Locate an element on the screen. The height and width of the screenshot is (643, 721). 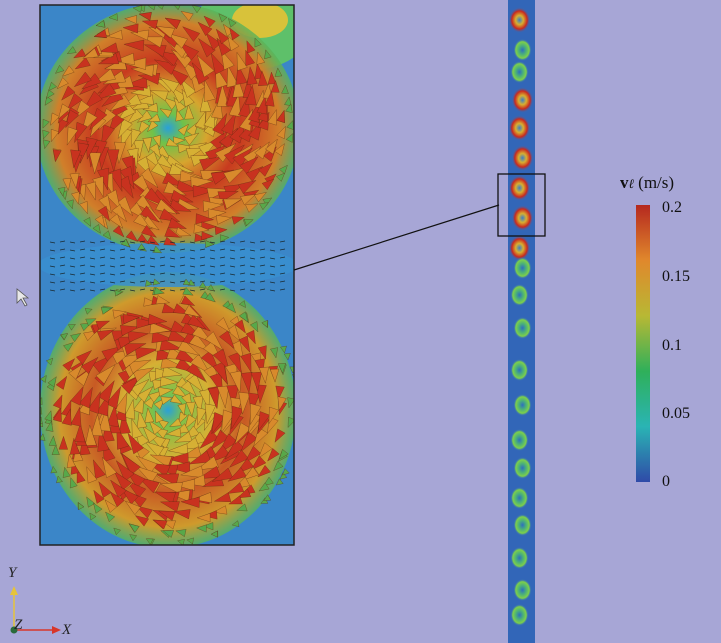
colorbar is located at coordinates (643, 343).